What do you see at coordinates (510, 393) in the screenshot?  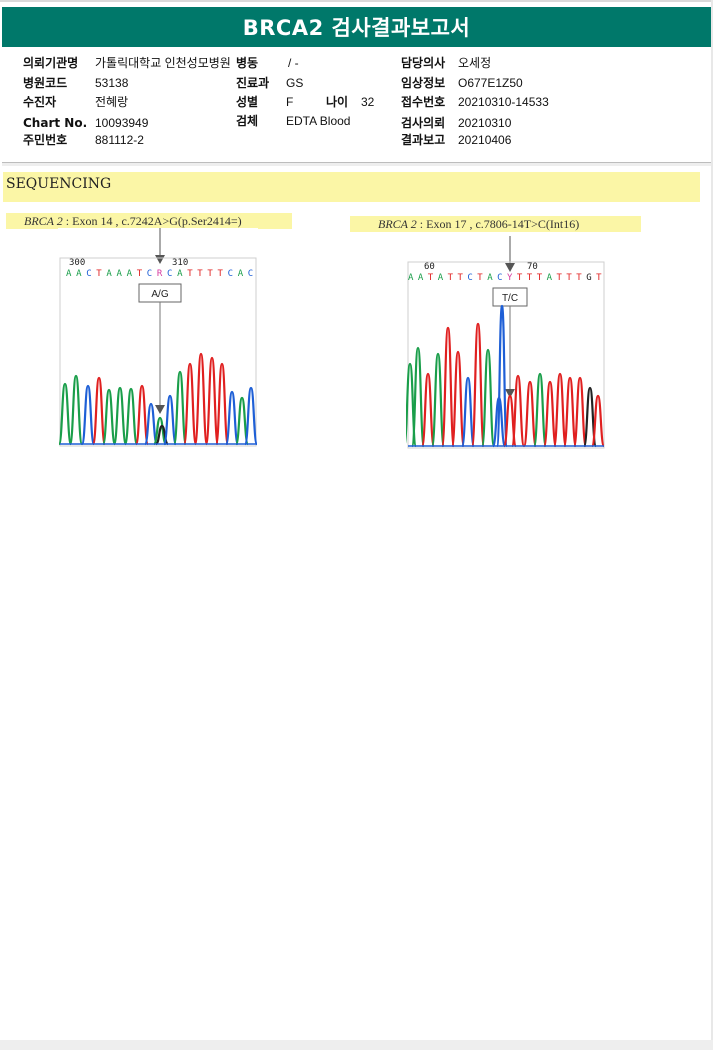 I see `call-2-pointer-head` at bounding box center [510, 393].